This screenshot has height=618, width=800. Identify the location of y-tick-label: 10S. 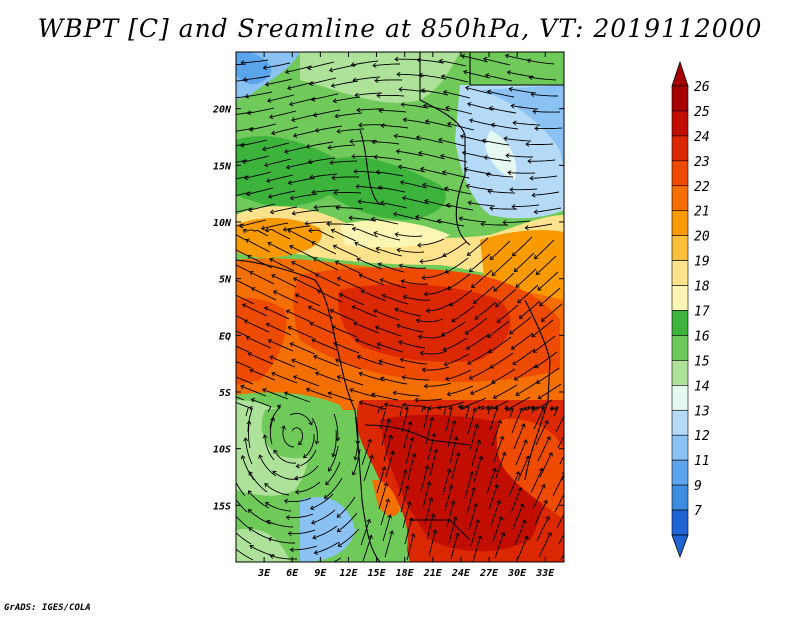
(222, 450).